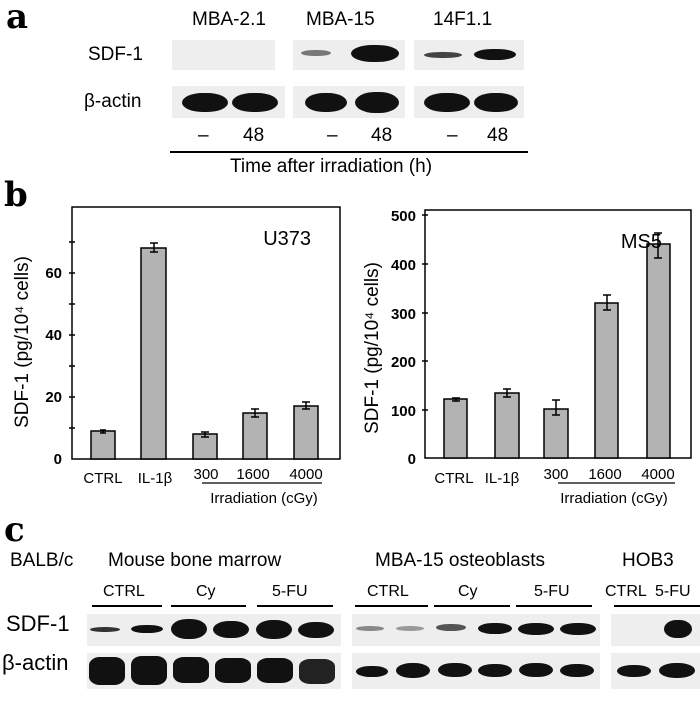 This screenshot has height=721, width=700. What do you see at coordinates (17, 18) in the screenshot?
I see `panel-a-letter: a` at bounding box center [17, 18].